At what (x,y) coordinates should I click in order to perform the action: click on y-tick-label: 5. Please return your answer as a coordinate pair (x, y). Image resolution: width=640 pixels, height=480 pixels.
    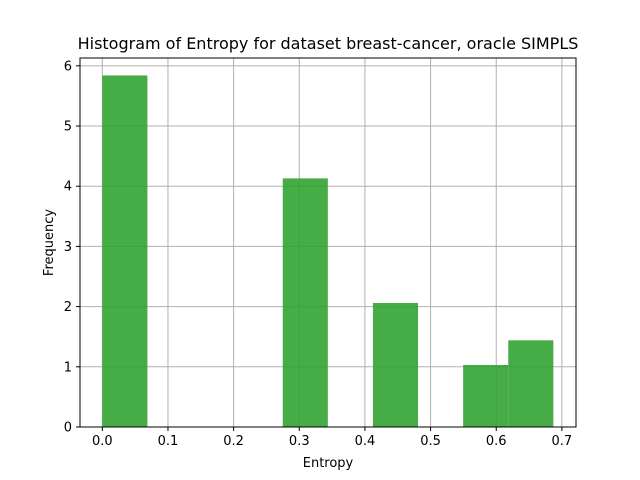
    Looking at the image, I should click on (68, 127).